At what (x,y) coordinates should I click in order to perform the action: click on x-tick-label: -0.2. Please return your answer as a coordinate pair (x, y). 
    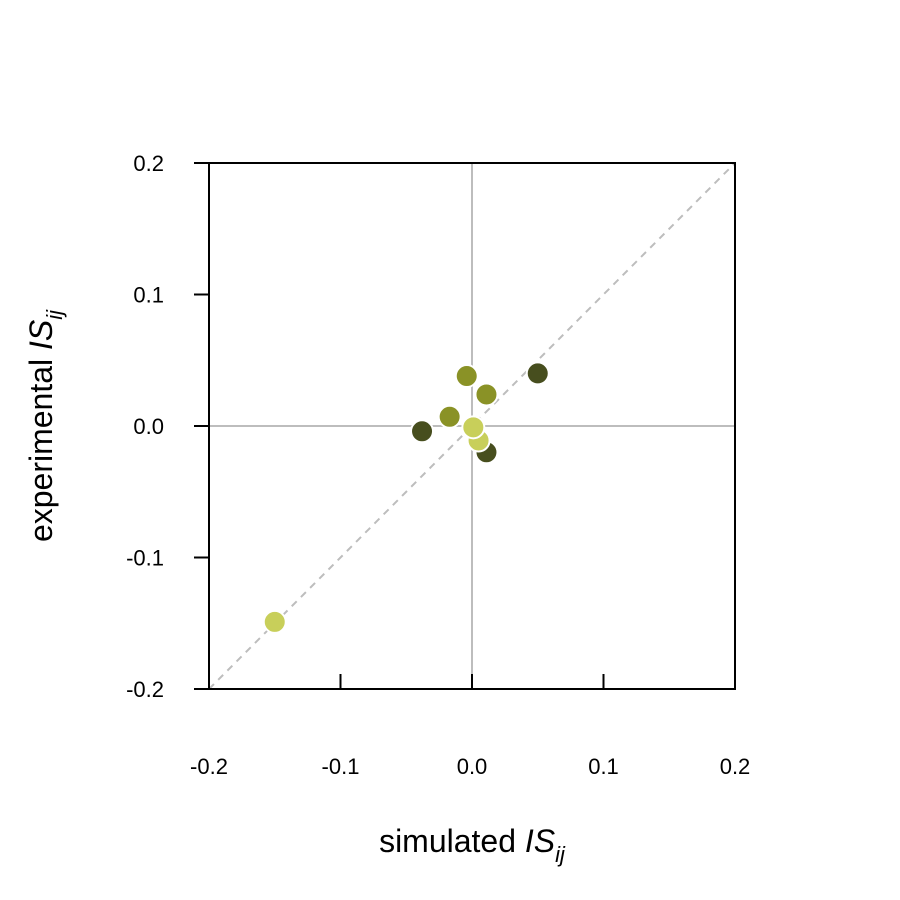
    Looking at the image, I should click on (209, 766).